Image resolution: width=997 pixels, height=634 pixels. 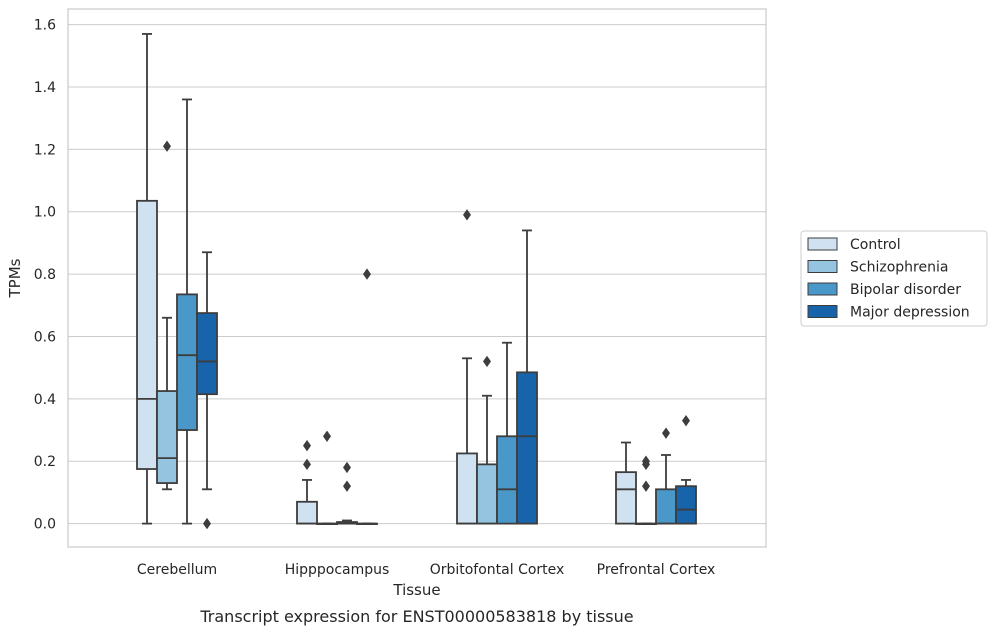 What do you see at coordinates (875, 245) in the screenshot?
I see `legend-label: Control` at bounding box center [875, 245].